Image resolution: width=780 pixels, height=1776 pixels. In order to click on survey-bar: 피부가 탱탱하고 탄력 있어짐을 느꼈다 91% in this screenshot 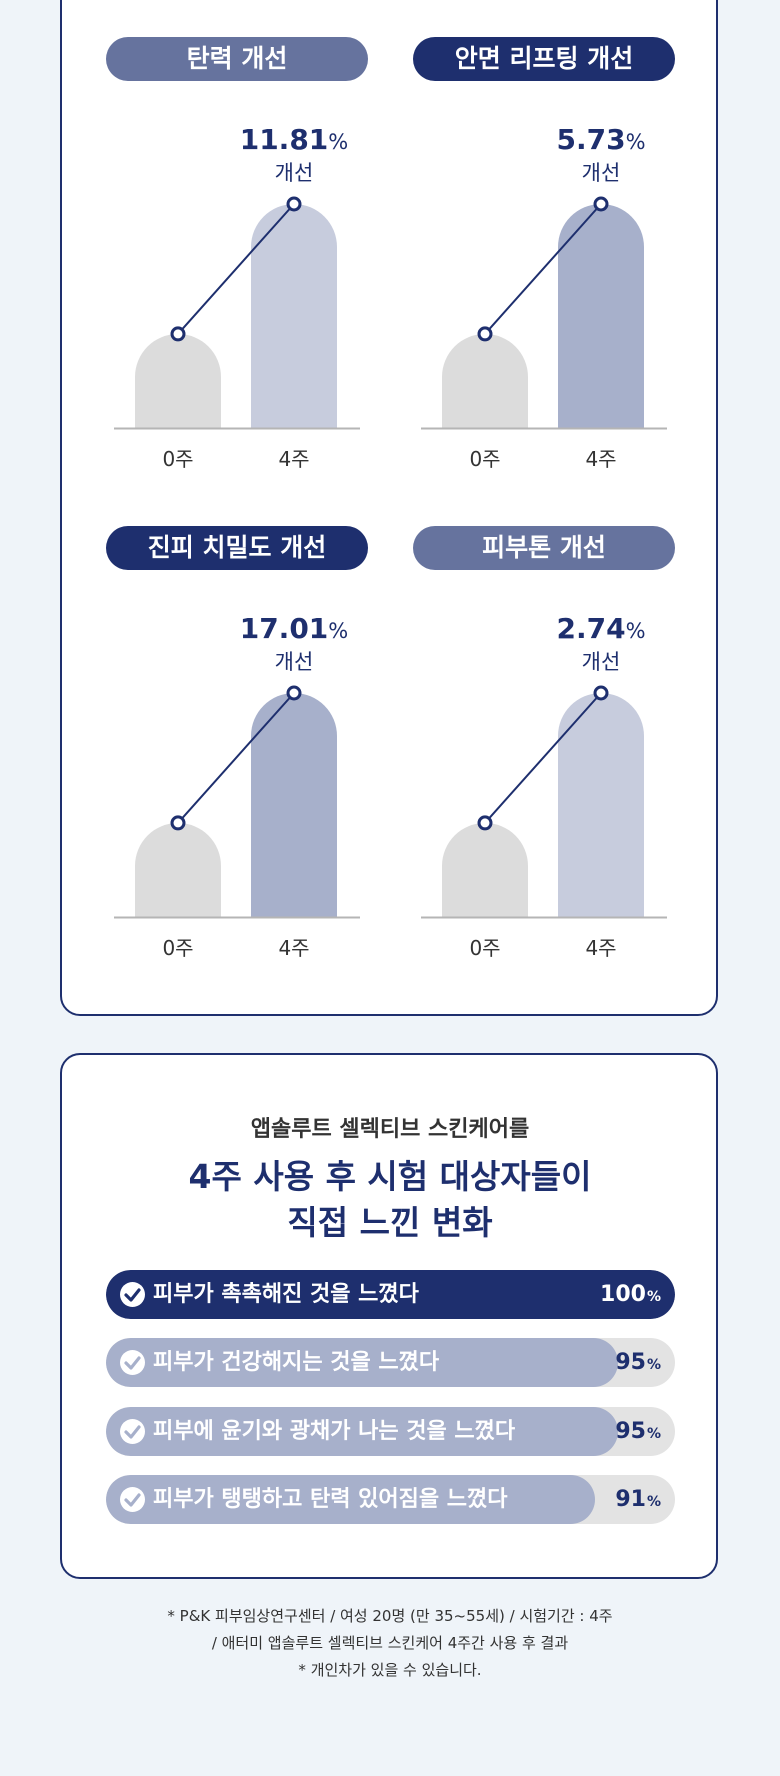, I will do `click(390, 1499)`.